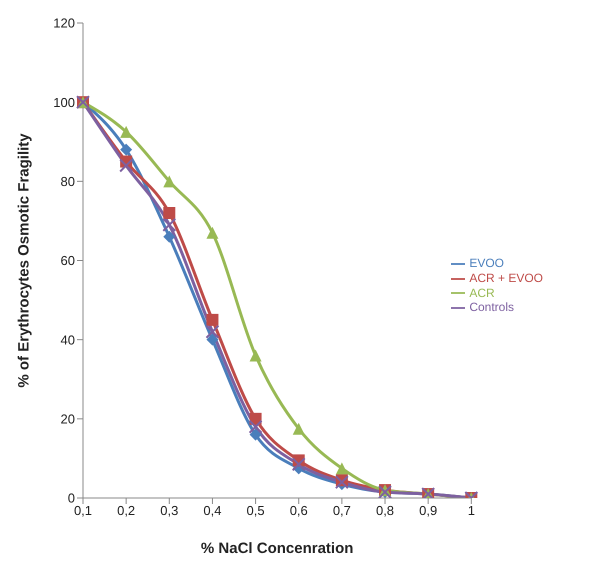 The width and height of the screenshot is (602, 572). What do you see at coordinates (126, 510) in the screenshot?
I see `x-tick-label: 0,2` at bounding box center [126, 510].